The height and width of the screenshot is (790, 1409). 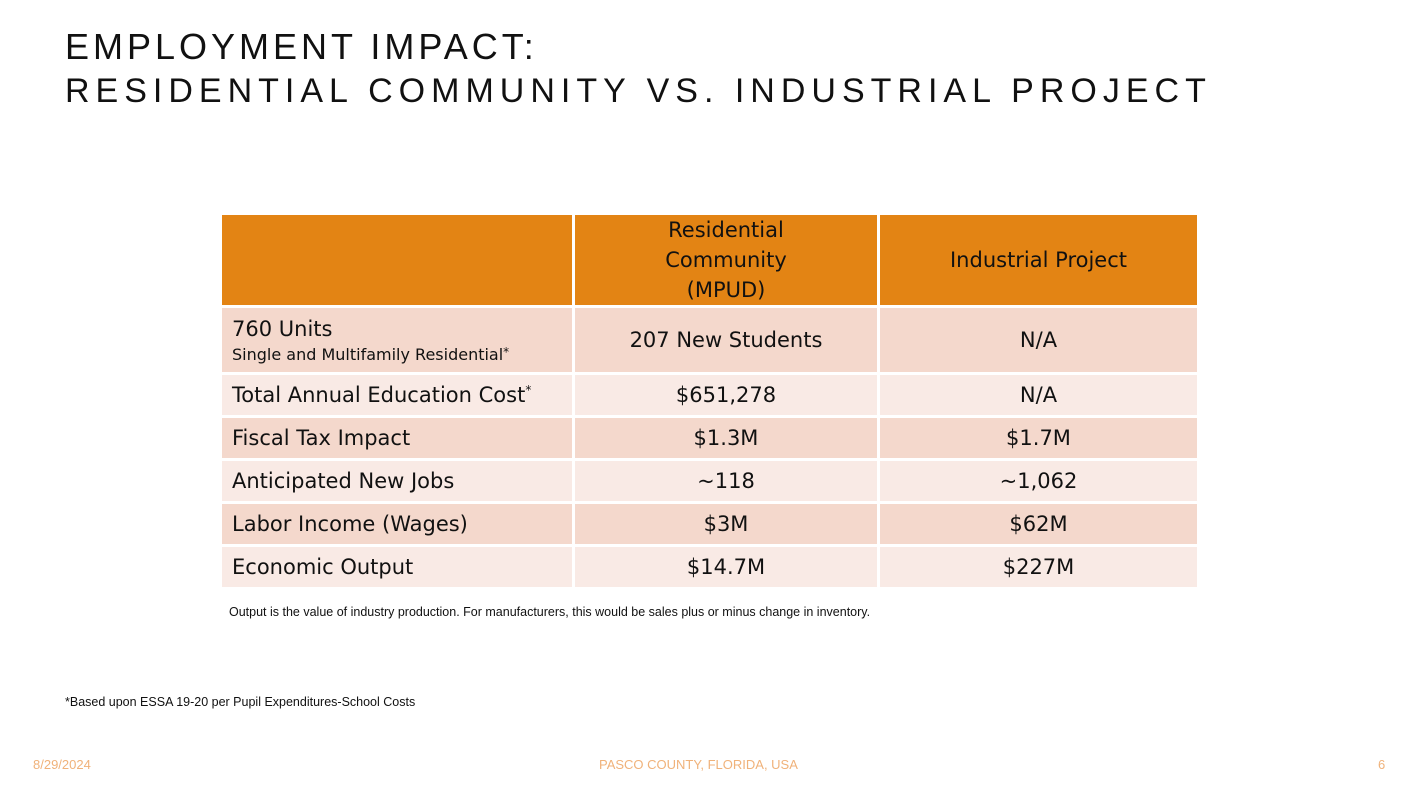 I want to click on footer-location: PASCO COUNTY, FLORIDA, USA, so click(x=698, y=764).